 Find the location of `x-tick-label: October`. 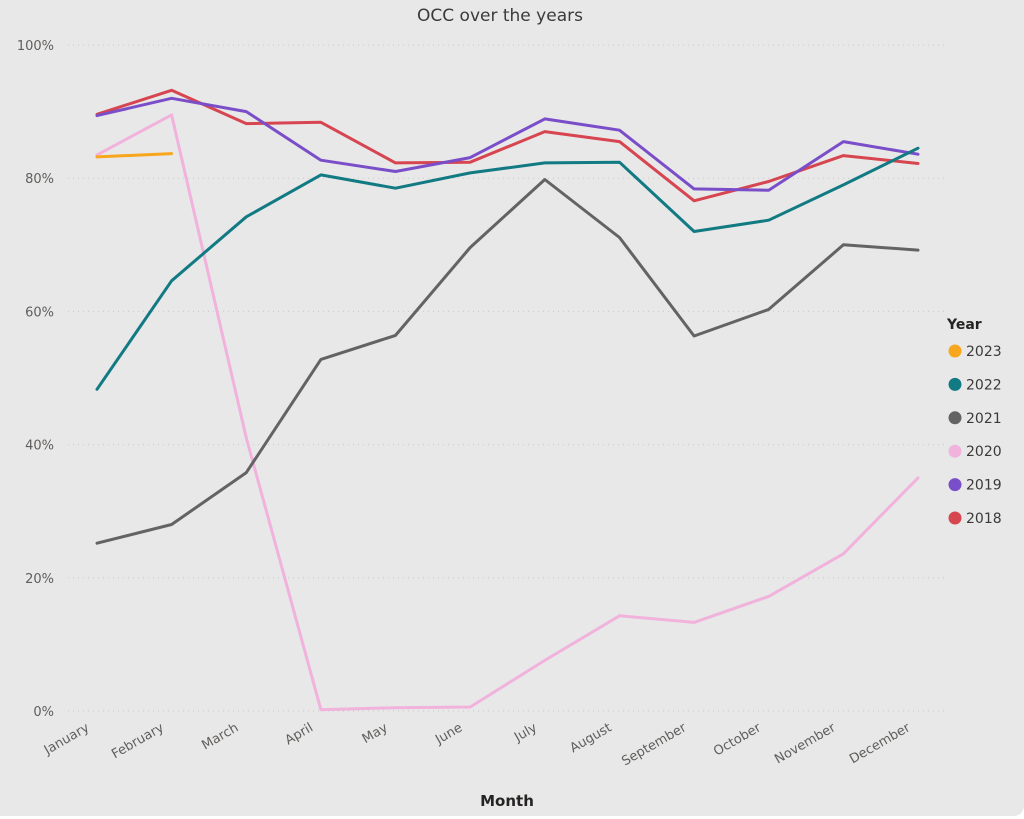

x-tick-label: October is located at coordinates (737, 739).